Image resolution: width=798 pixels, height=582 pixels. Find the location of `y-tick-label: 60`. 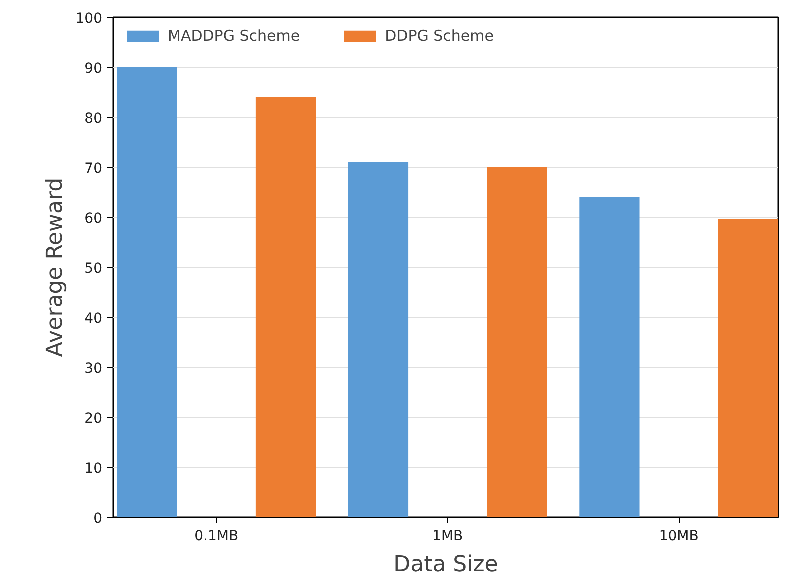

y-tick-label: 60 is located at coordinates (93, 219).